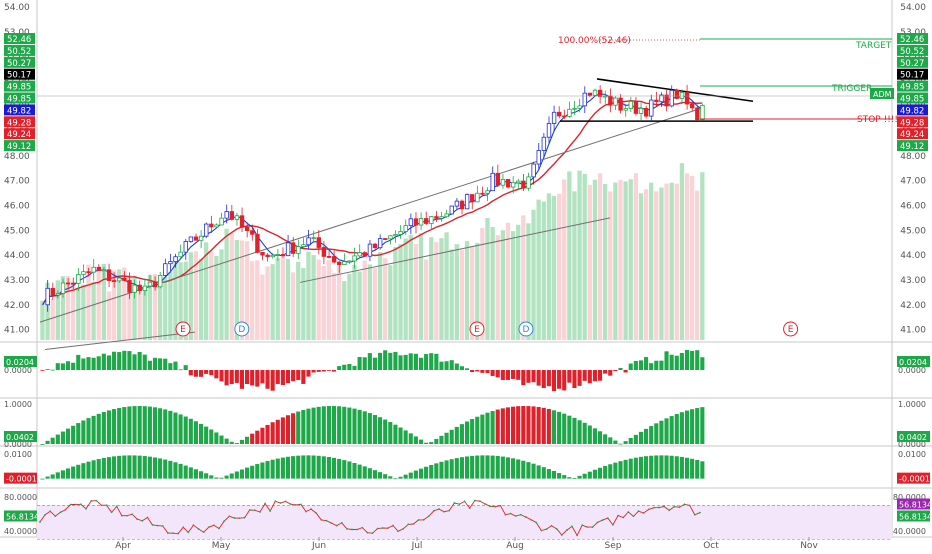 The height and width of the screenshot is (554, 932). Describe the element at coordinates (22, 516) in the screenshot. I see `indicator-3-left-badge-label: 56.8134` at that location.